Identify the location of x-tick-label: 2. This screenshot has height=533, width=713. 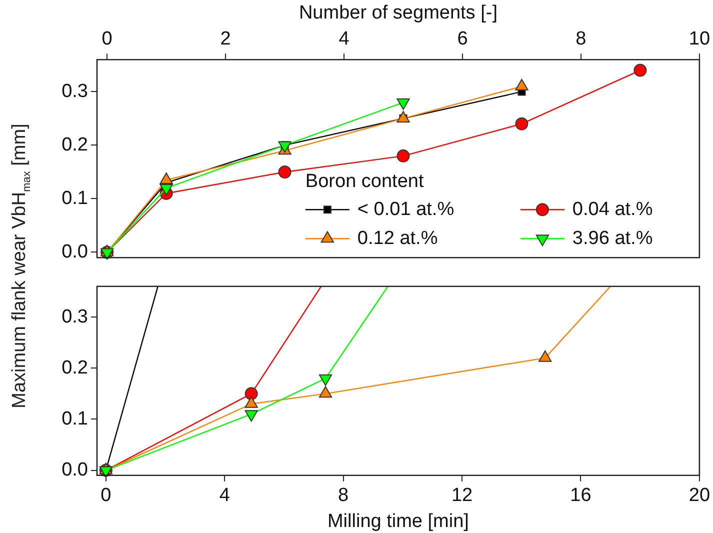
(225, 39).